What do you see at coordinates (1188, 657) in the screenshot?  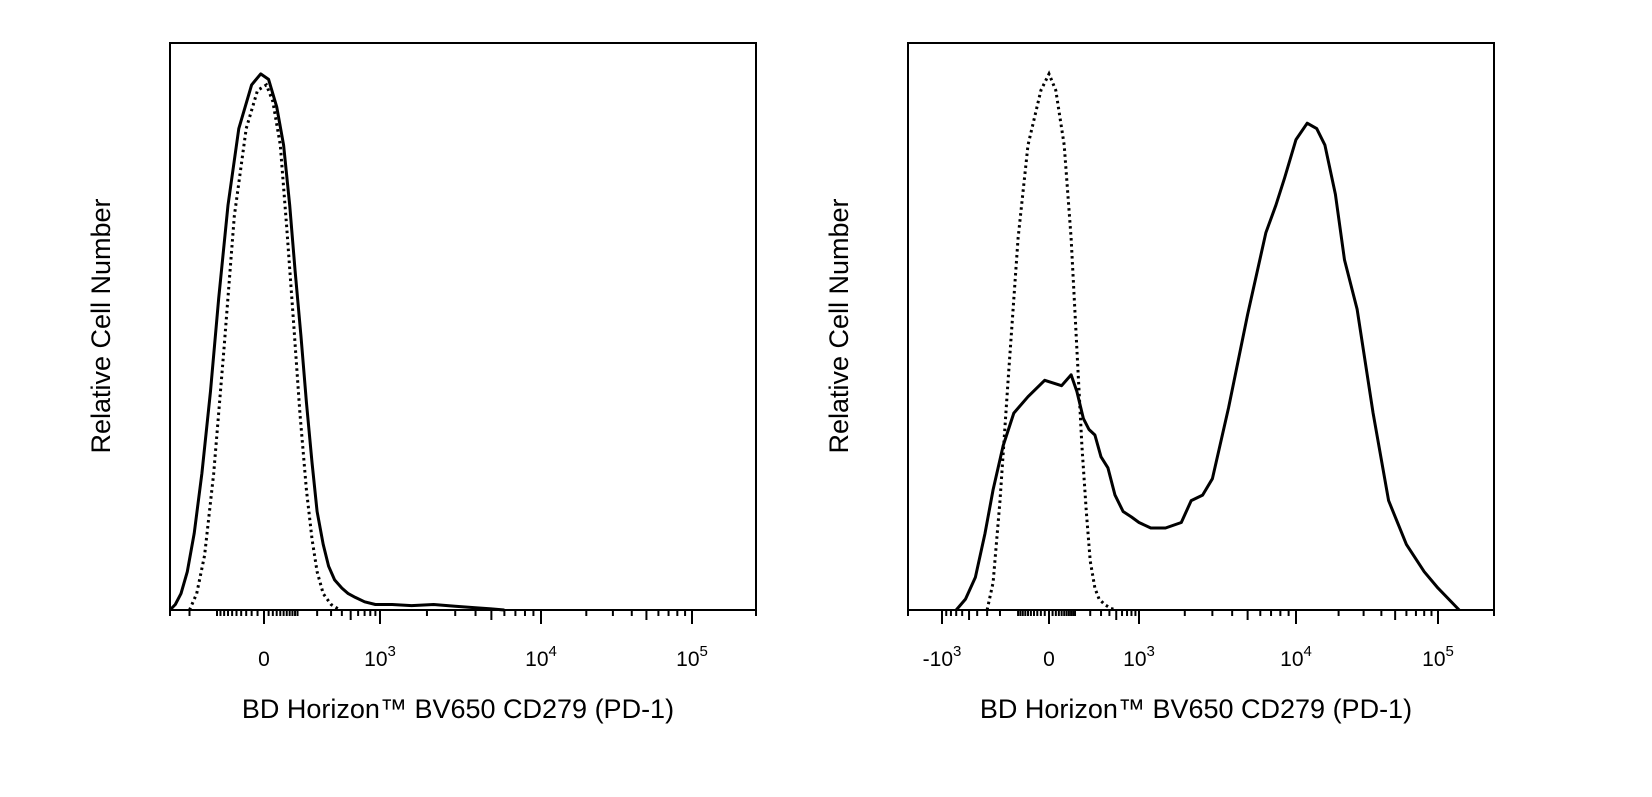 I see `x-axis-tick-labels: -103 0 10³ 10⁴ 10⁵` at bounding box center [1188, 657].